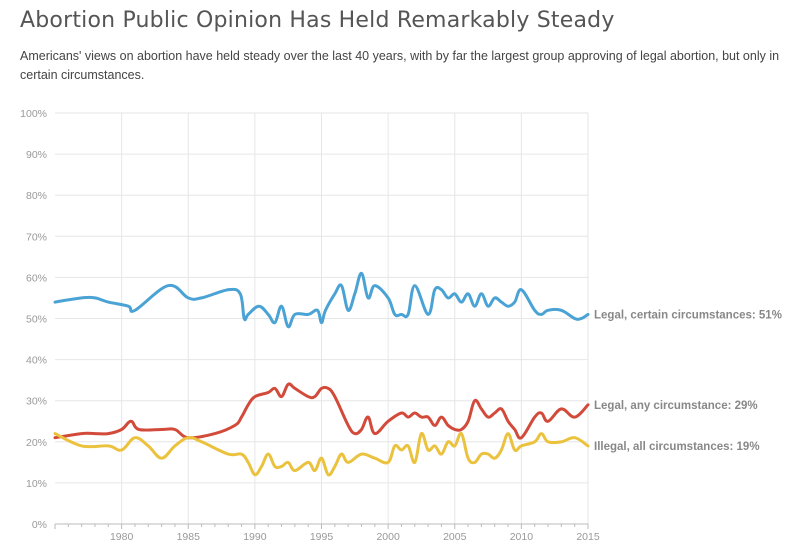  I want to click on x-tick-label: 2000, so click(388, 537).